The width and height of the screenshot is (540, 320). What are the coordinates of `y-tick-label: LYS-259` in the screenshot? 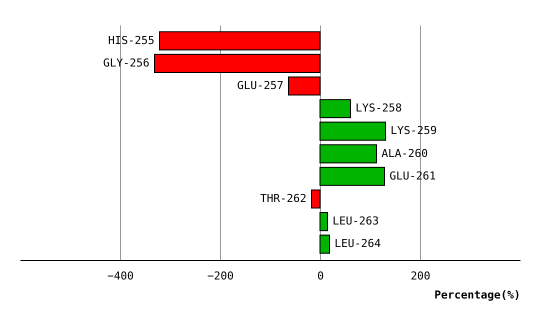 It's located at (413, 131).